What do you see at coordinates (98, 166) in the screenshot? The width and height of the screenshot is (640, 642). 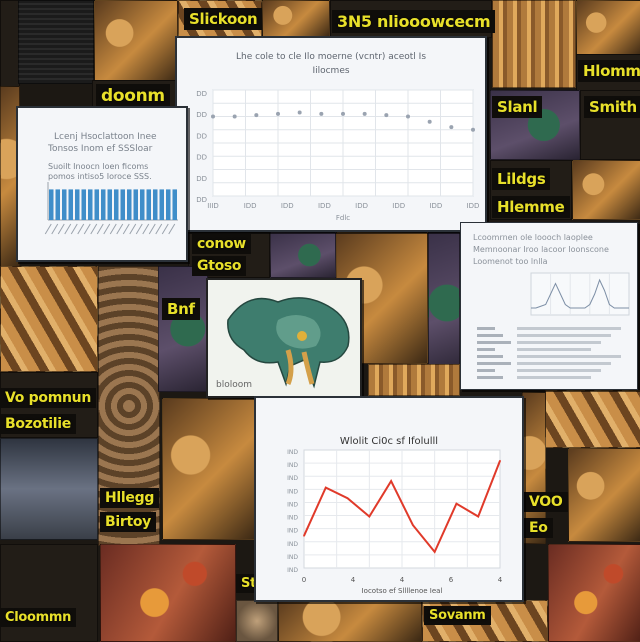 I see `panel-text-line: Suoilt Inoocn loen ficoms` at bounding box center [98, 166].